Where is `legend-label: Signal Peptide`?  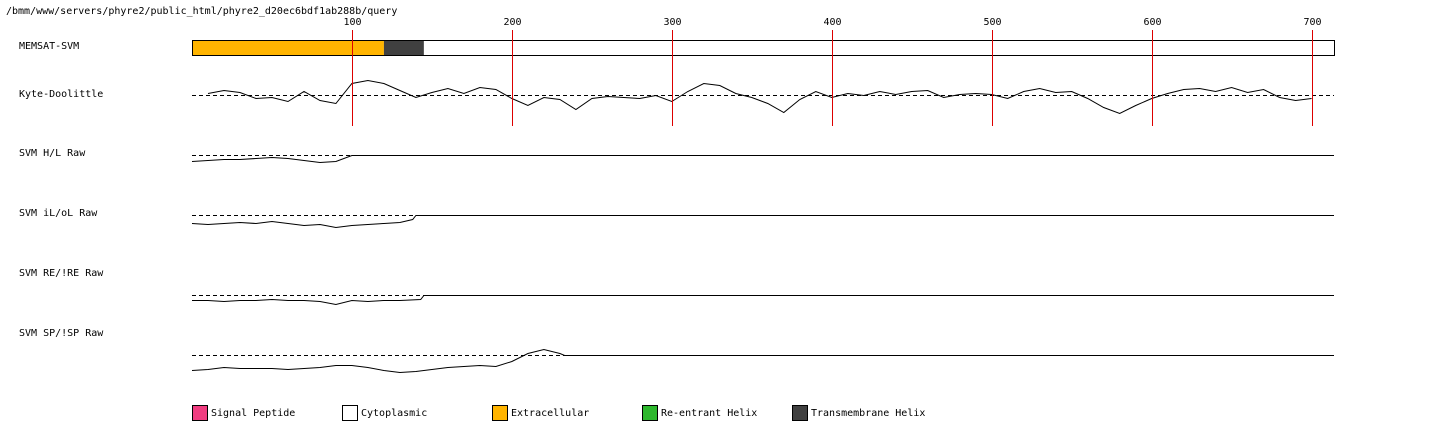 legend-label: Signal Peptide is located at coordinates (253, 413).